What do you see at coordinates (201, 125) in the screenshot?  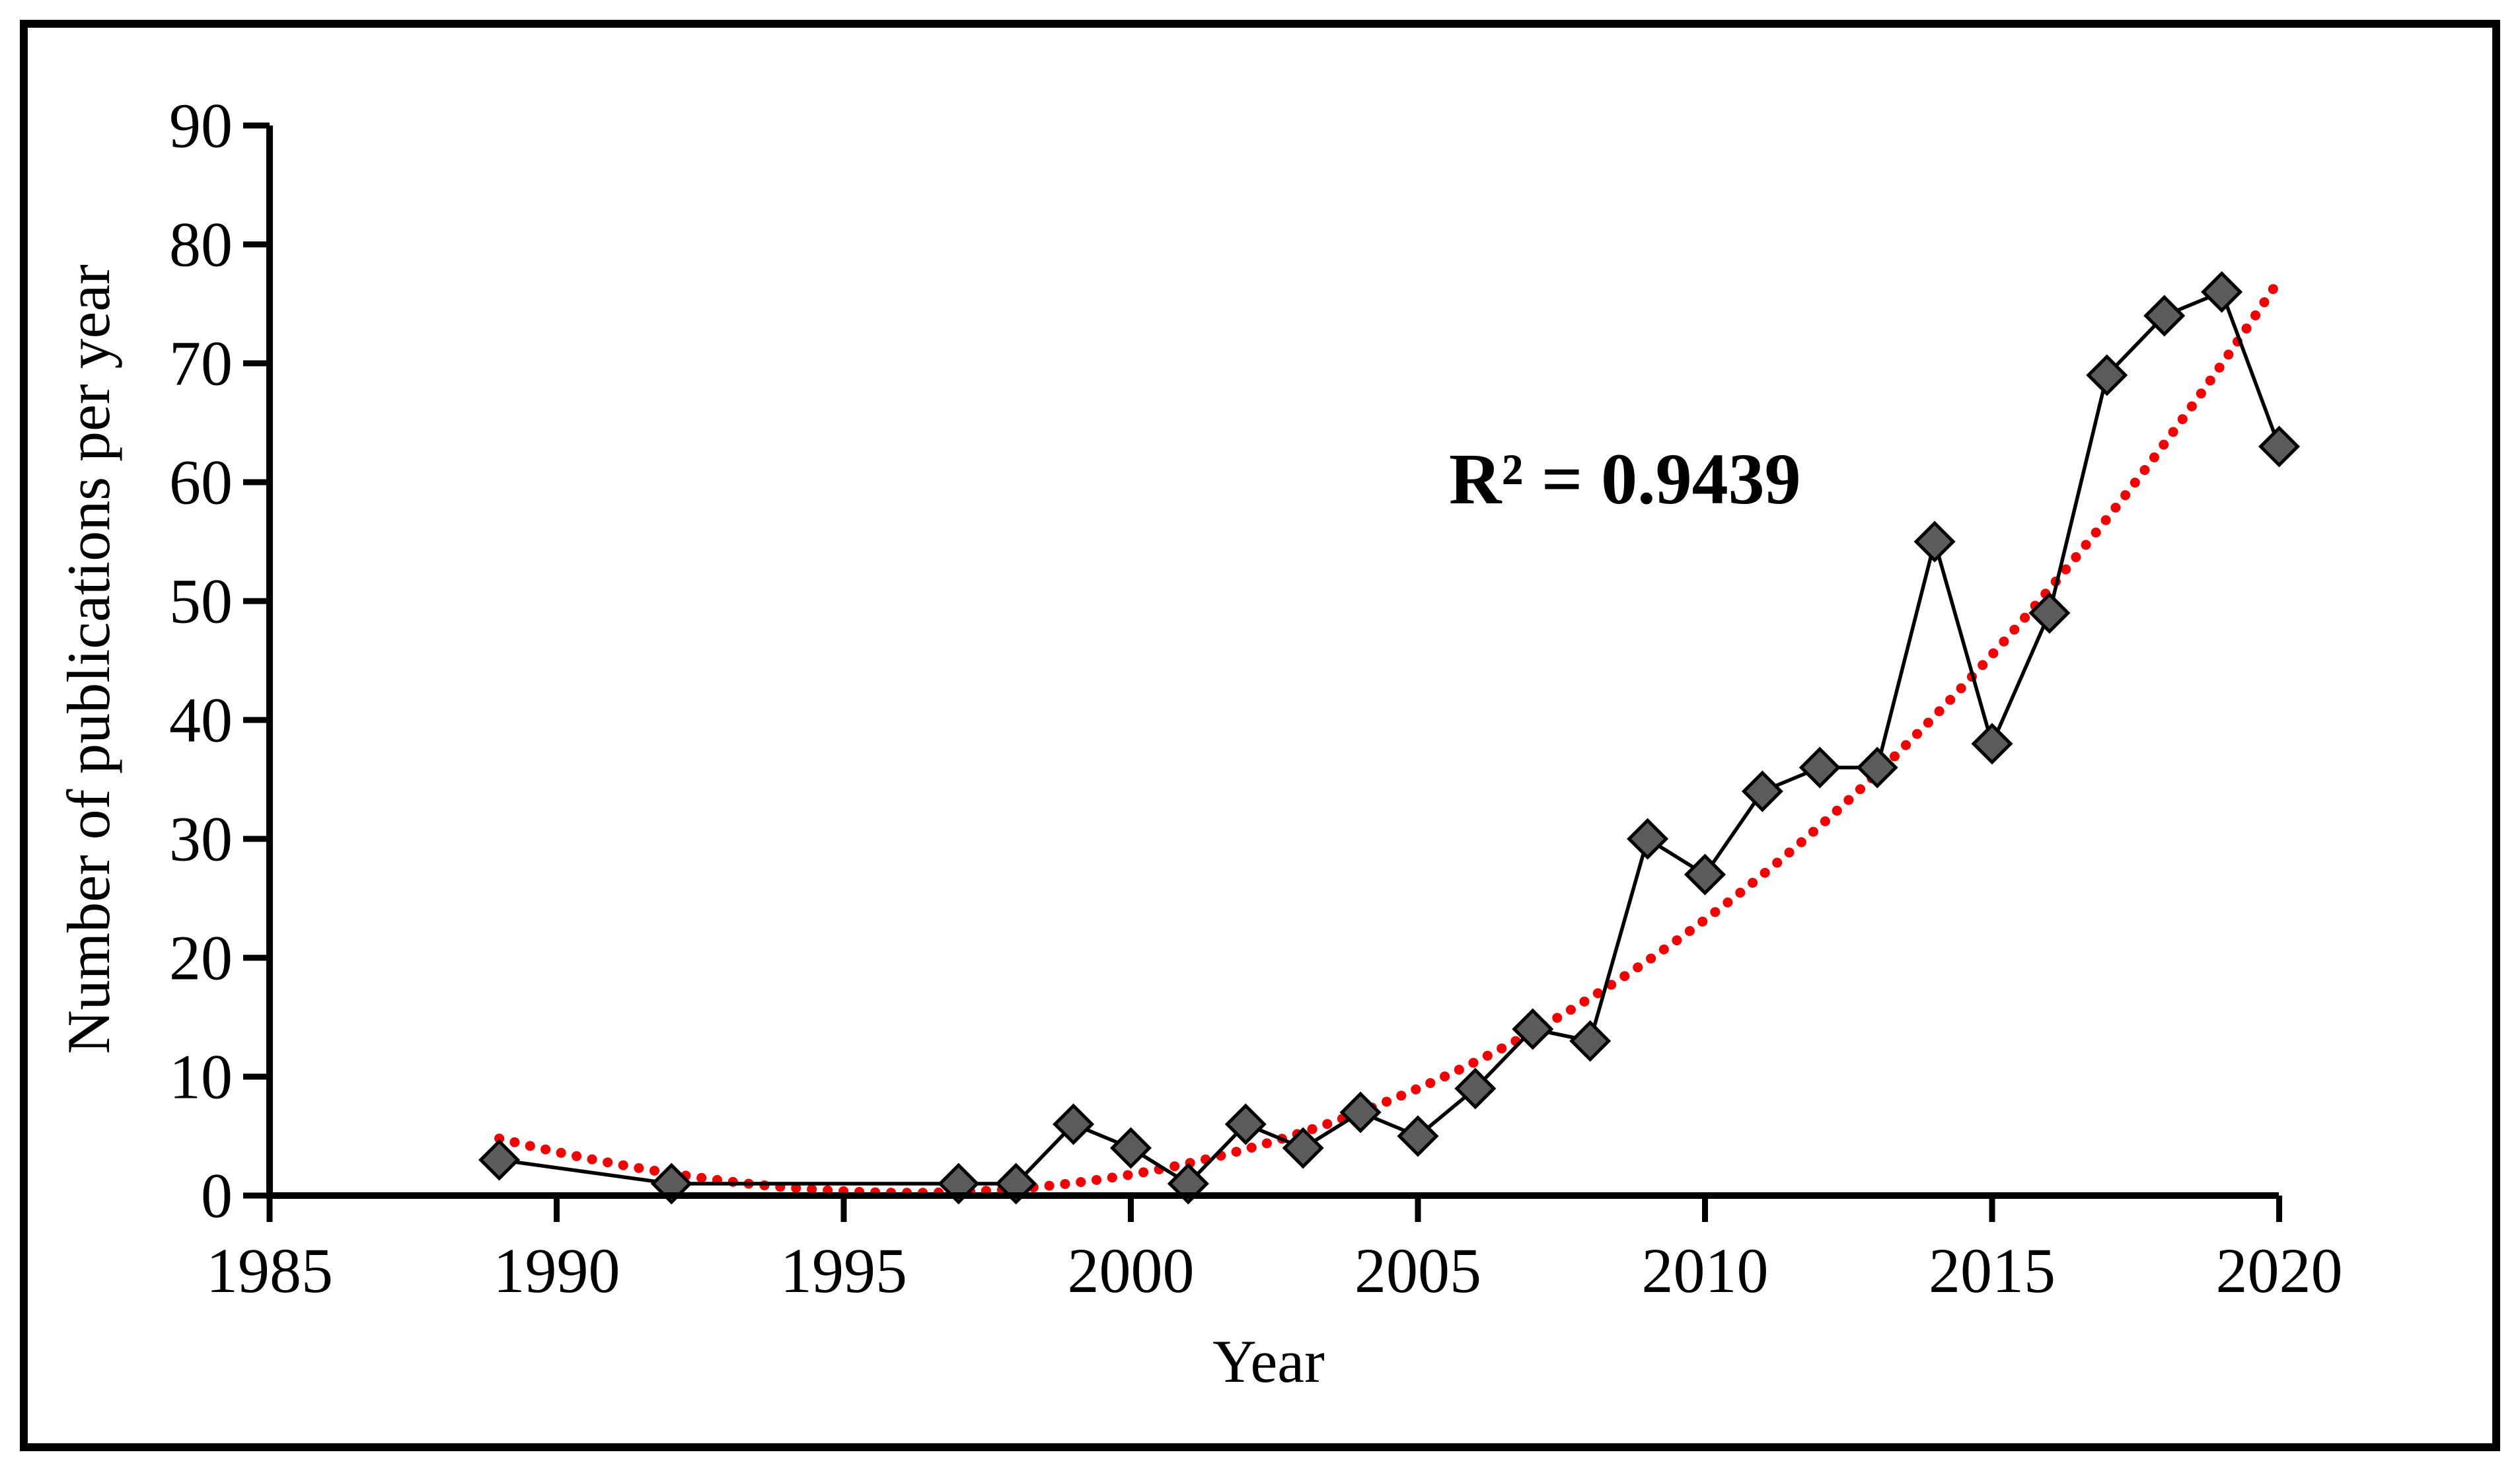 I see `y-tick-label: 90` at bounding box center [201, 125].